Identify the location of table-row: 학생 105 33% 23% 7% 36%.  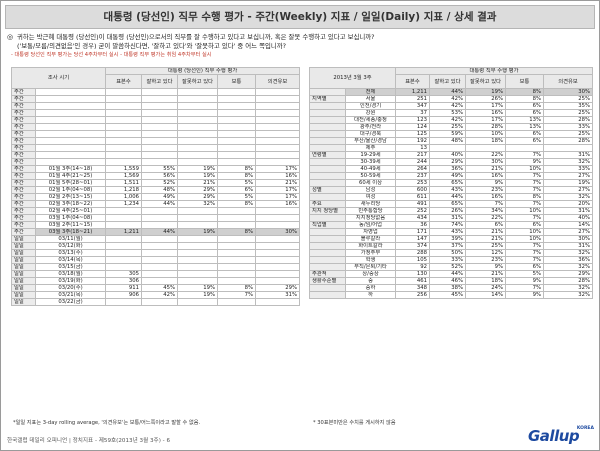
(451, 260).